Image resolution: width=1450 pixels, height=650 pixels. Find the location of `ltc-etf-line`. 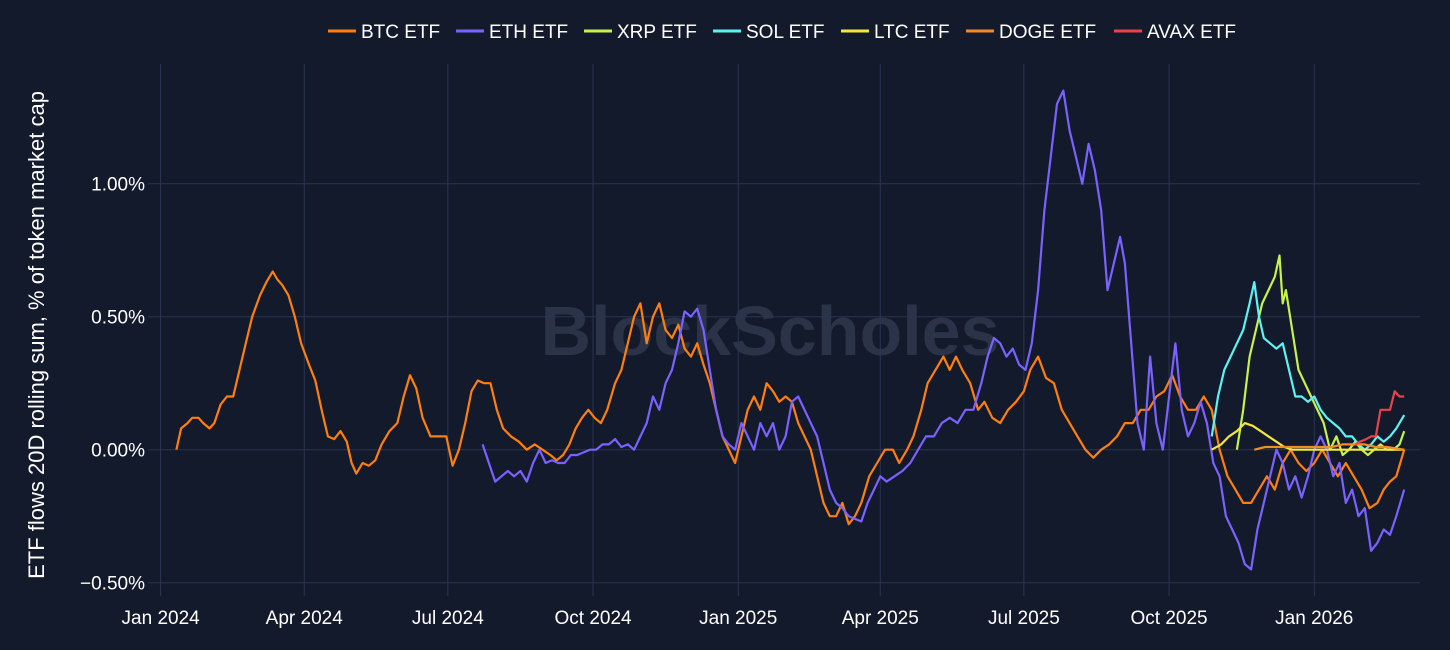

ltc-etf-line is located at coordinates (1308, 436).